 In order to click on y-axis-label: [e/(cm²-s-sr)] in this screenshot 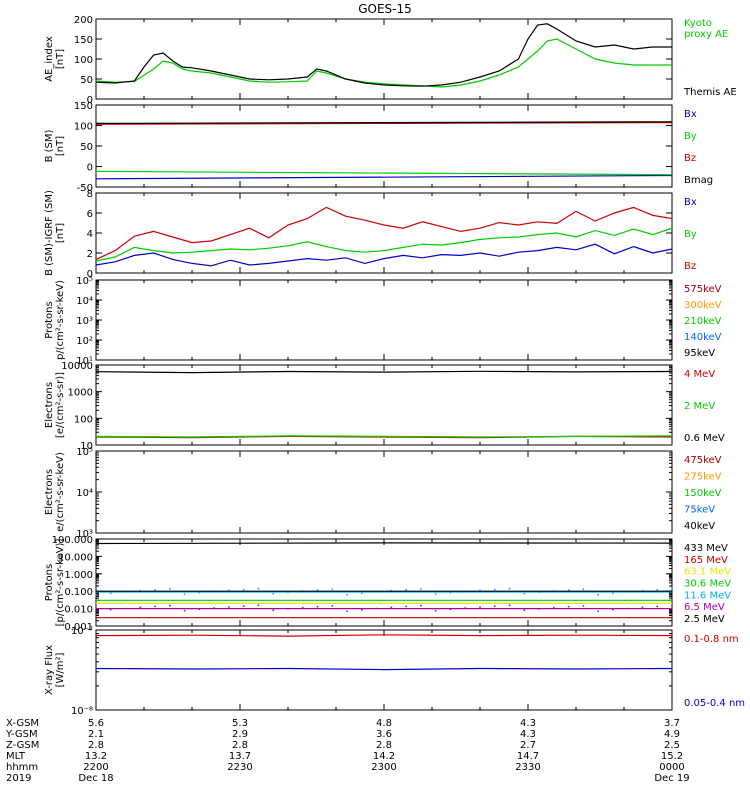, I will do `click(60, 405)`.